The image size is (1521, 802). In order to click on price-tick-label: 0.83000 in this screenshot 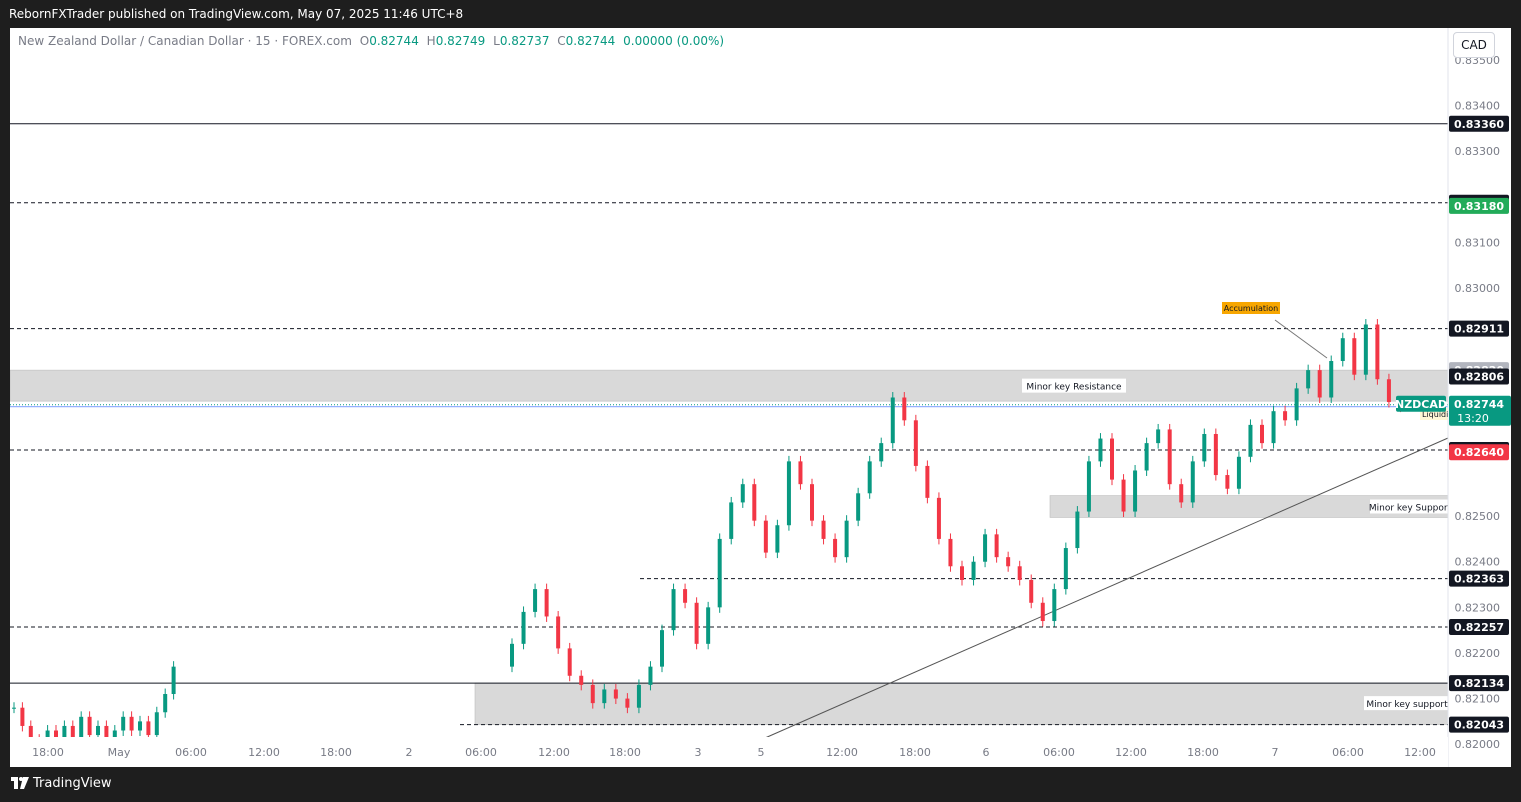, I will do `click(1478, 288)`.